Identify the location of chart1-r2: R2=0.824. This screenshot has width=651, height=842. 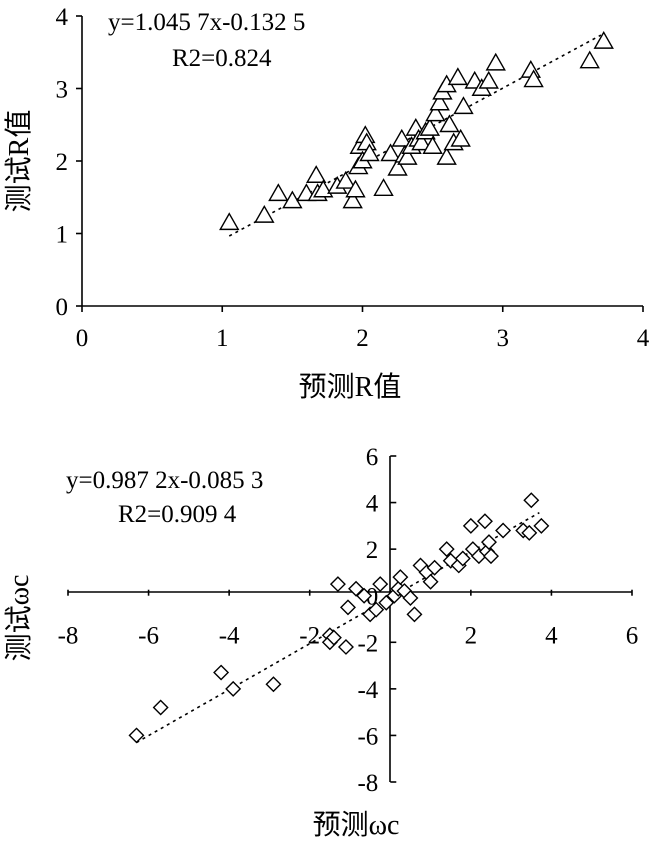
(222, 58).